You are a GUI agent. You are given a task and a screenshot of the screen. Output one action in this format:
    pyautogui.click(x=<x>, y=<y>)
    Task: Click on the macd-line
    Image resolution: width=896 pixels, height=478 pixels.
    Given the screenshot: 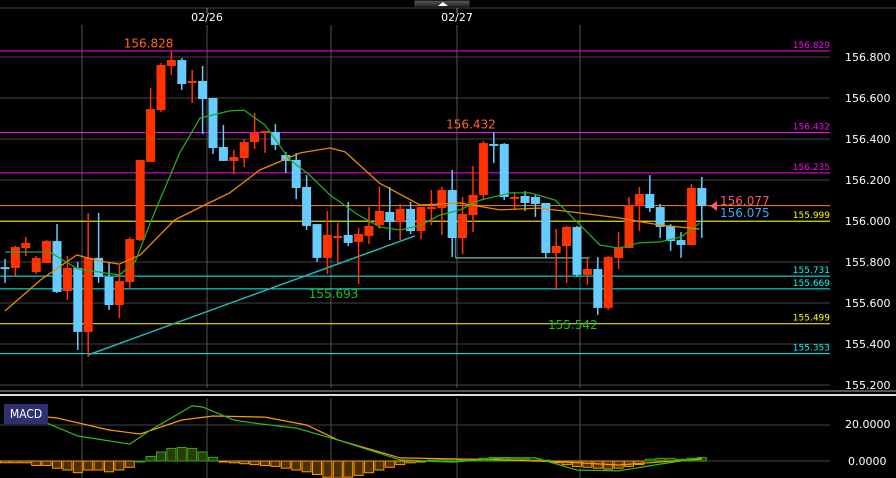 What is the action you would take?
    pyautogui.click(x=353, y=438)
    